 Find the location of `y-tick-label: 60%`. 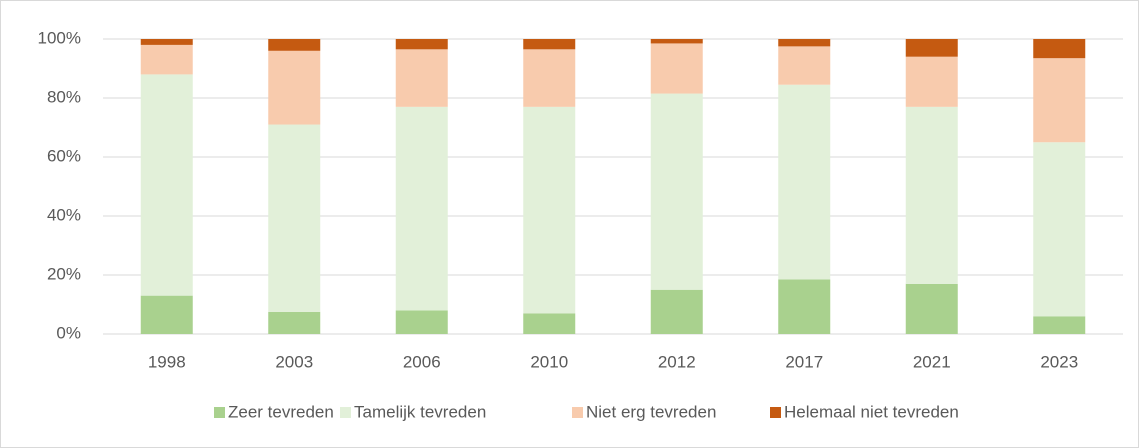

y-tick-label: 60% is located at coordinates (64, 155).